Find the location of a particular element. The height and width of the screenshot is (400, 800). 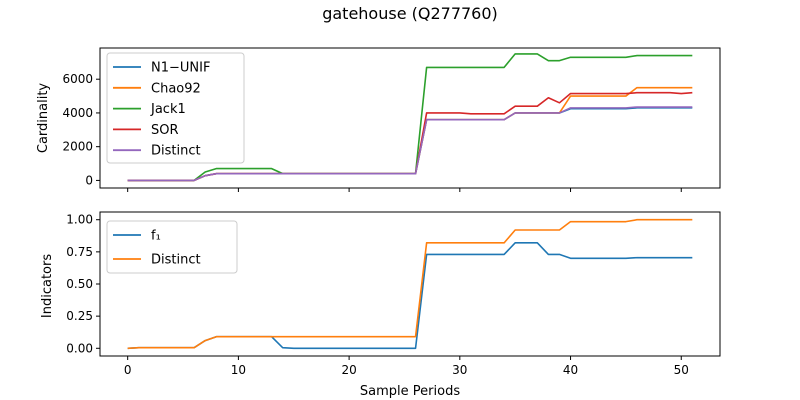

cardinality-legend: N1−UNIF Chao92 Jack1 SOR Distinct is located at coordinates (175, 108).